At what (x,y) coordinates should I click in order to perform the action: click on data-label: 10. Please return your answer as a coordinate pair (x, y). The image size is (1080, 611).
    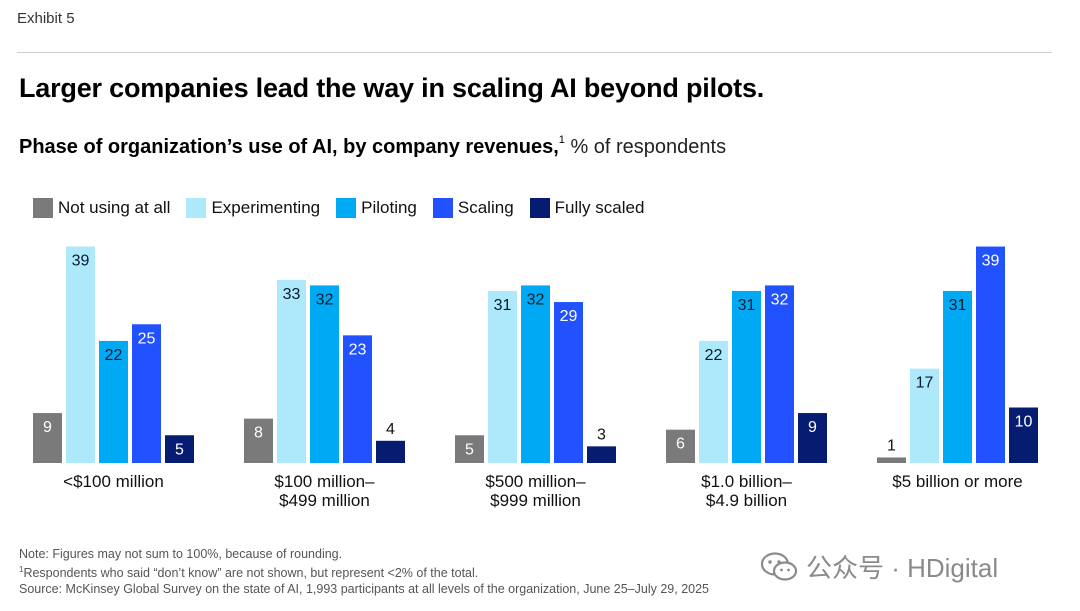
    Looking at the image, I should click on (1024, 422).